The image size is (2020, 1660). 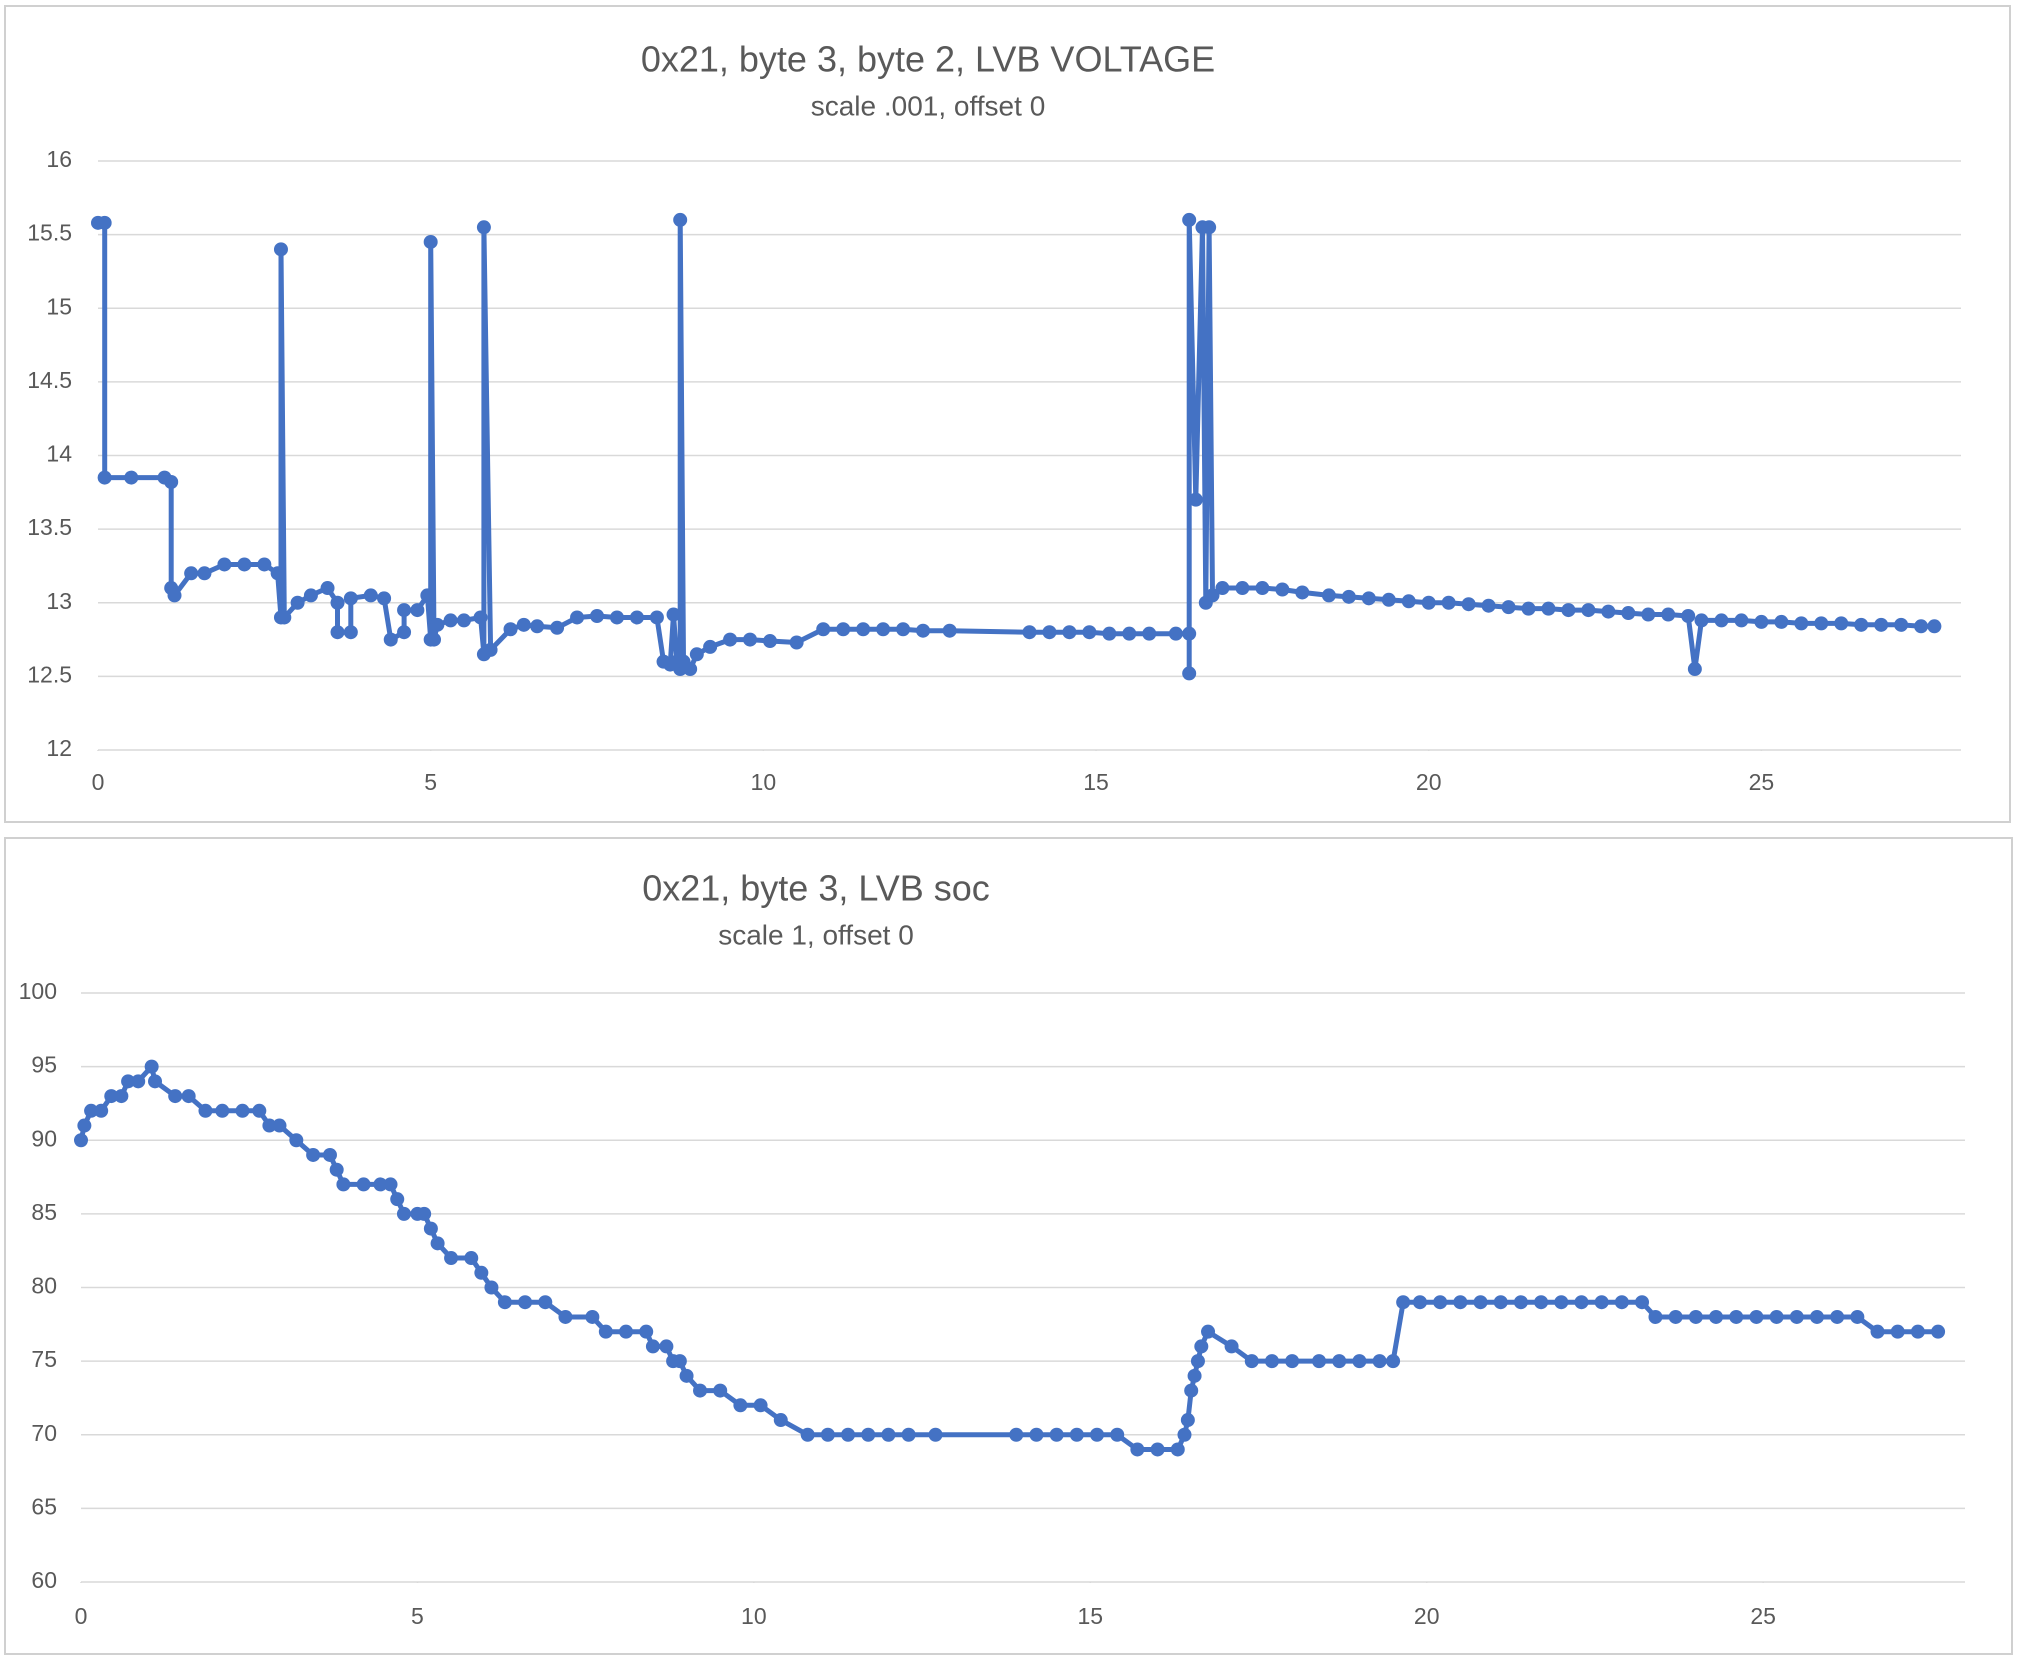 I want to click on y-tick-label: 60, so click(x=44, y=1580).